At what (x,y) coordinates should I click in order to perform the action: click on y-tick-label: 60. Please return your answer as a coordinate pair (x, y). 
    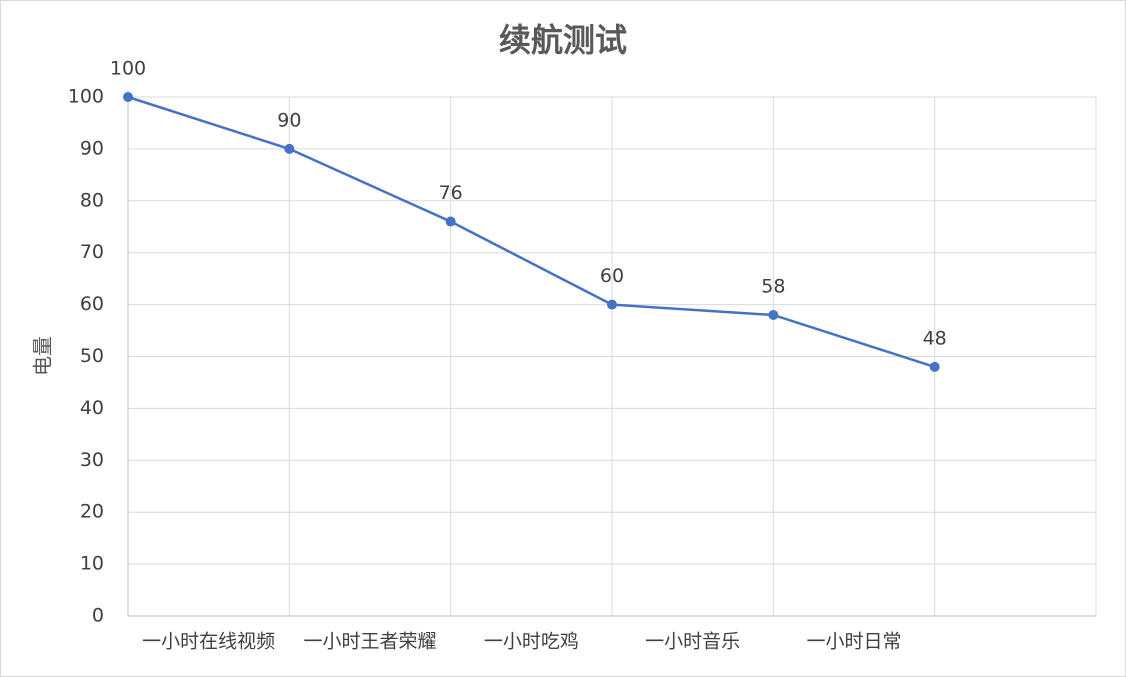
    Looking at the image, I should click on (92, 304).